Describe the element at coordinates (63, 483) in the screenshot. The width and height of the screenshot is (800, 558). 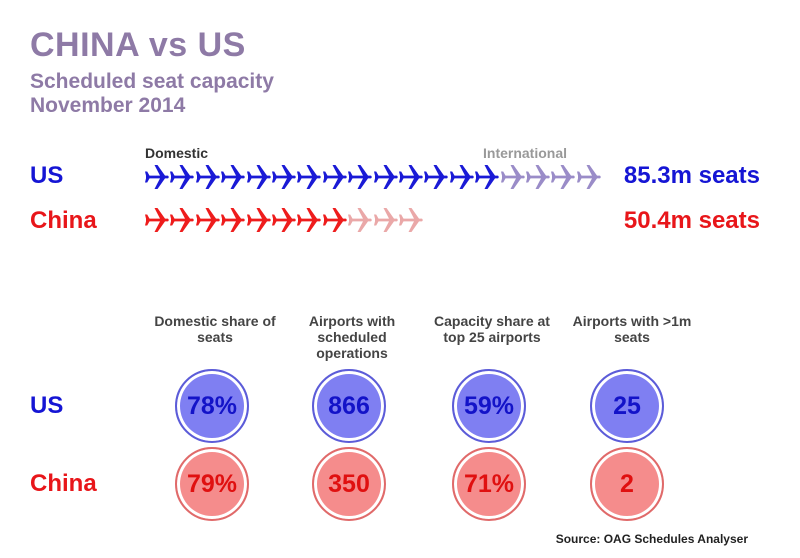
I see `china-label-bottom: China` at that location.